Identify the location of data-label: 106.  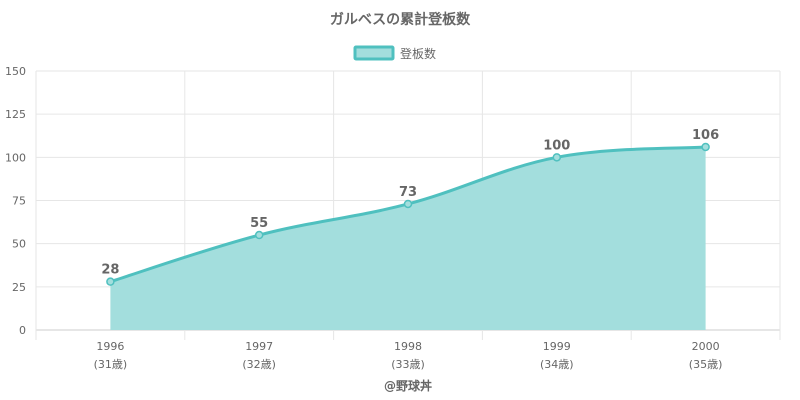
(705, 135).